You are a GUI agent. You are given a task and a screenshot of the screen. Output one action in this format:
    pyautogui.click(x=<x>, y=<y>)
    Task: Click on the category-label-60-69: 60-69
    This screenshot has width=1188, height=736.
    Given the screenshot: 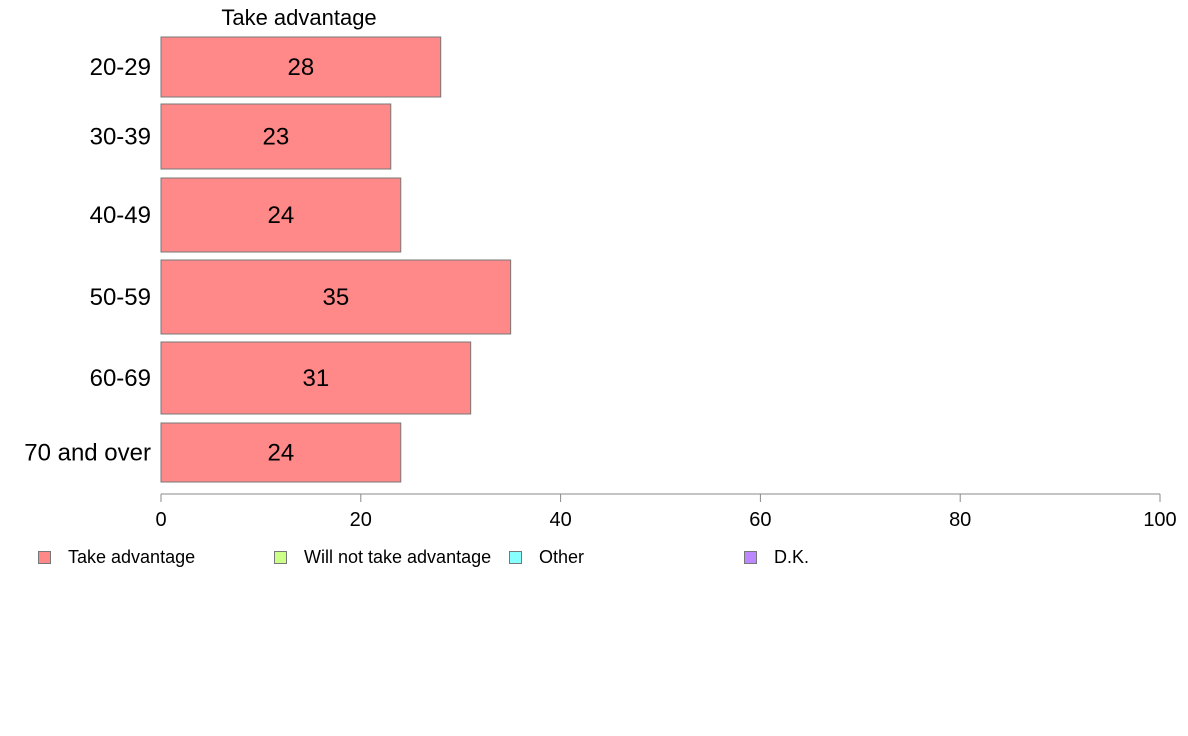 What is the action you would take?
    pyautogui.click(x=120, y=378)
    